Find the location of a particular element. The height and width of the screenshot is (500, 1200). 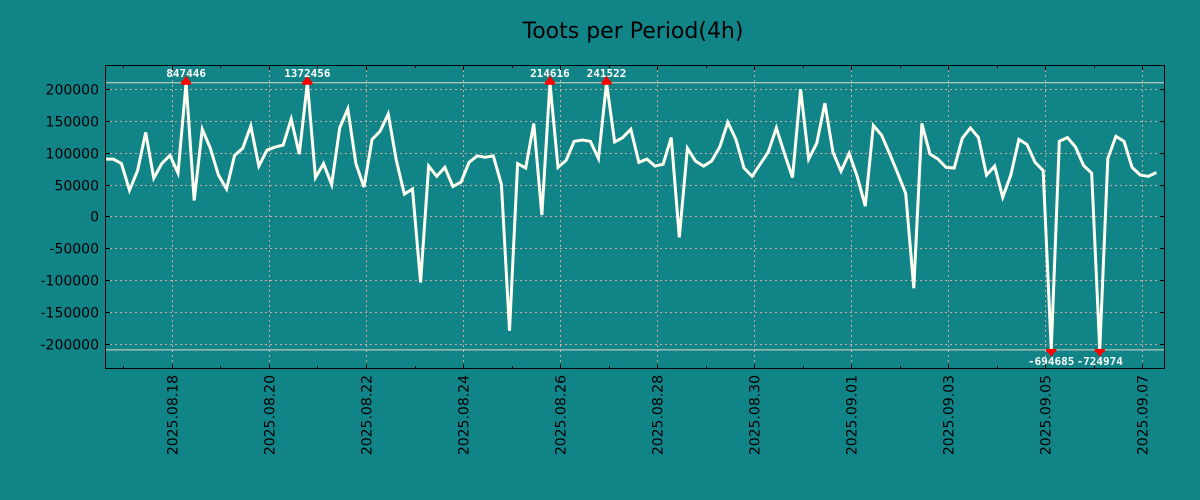

x-tick-label: 2025.08.22 is located at coordinates (368, 415).